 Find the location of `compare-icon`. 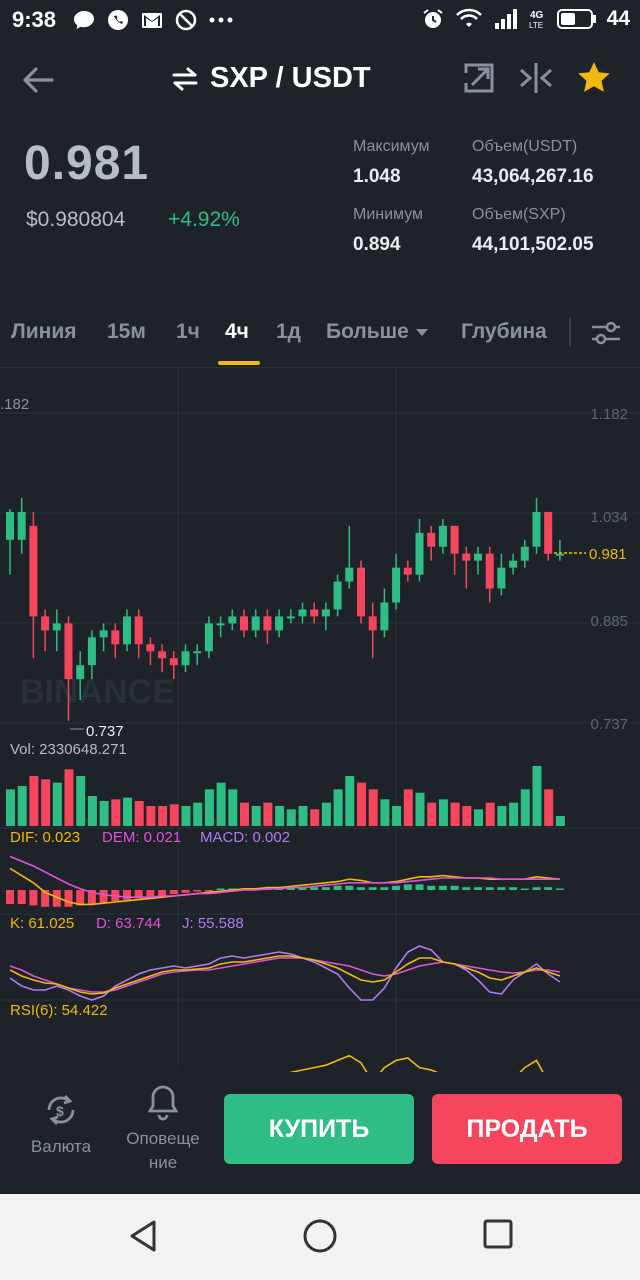

compare-icon is located at coordinates (536, 78).